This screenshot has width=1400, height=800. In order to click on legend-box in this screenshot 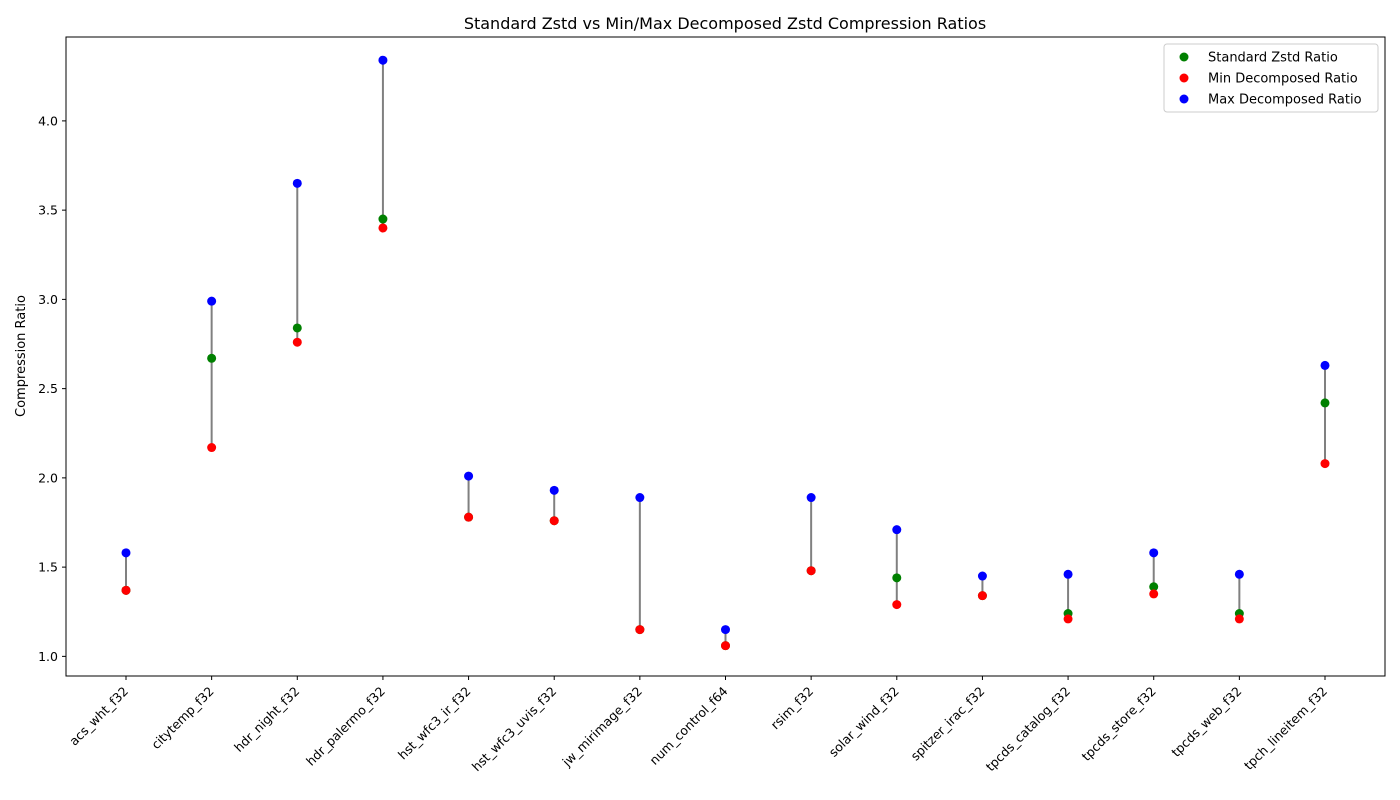, I will do `click(1271, 78)`.